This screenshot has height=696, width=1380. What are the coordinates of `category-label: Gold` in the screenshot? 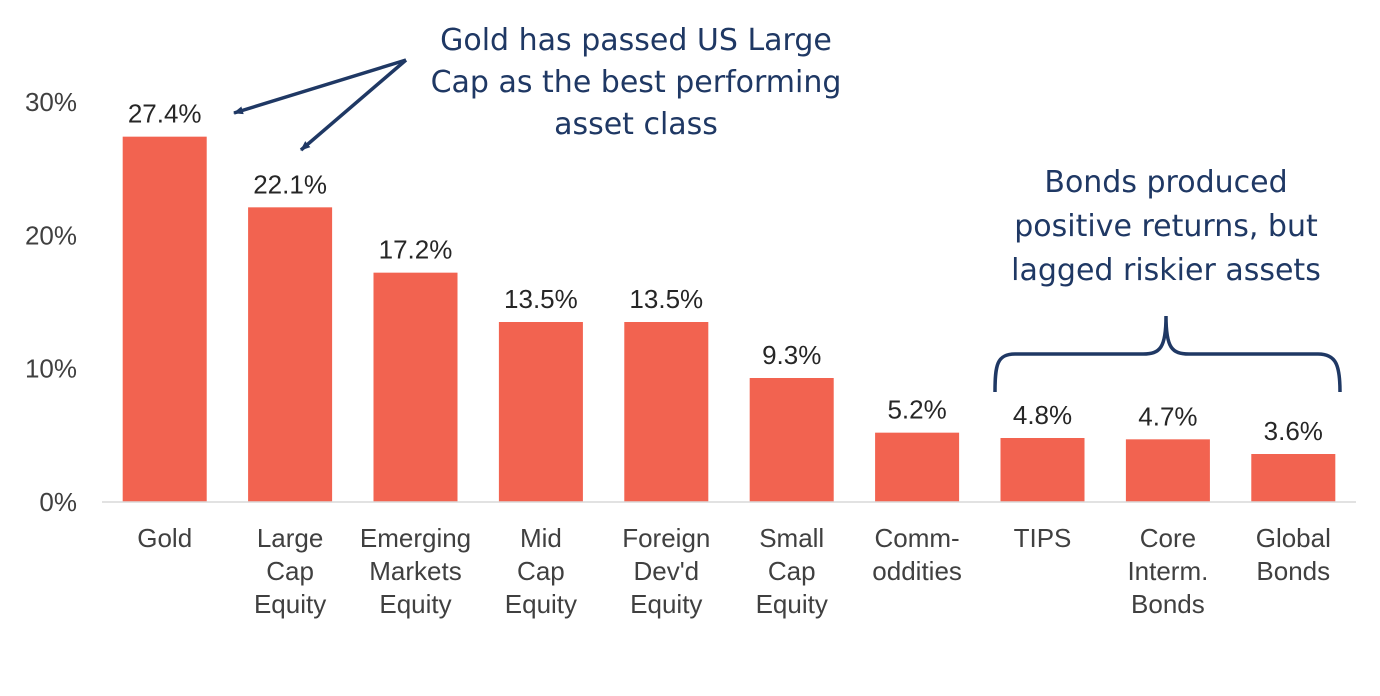 It's located at (164, 538).